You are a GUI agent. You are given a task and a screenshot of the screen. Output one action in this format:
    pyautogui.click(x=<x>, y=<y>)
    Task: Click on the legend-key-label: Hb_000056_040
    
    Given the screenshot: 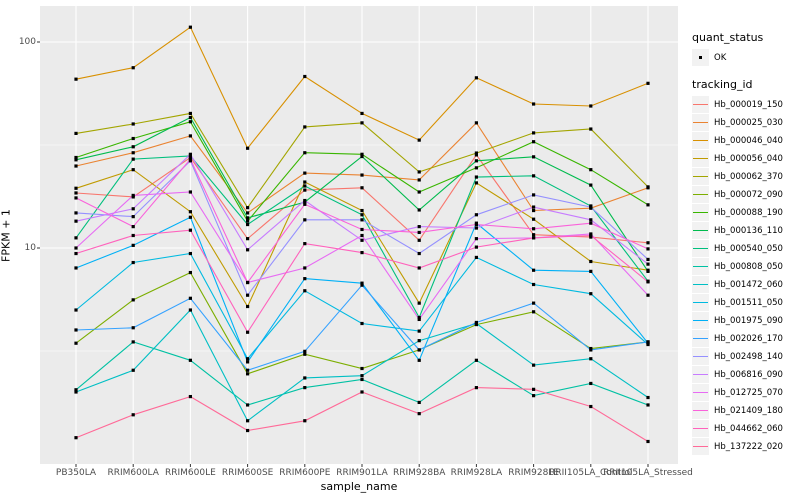 What is the action you would take?
    pyautogui.click(x=748, y=158)
    